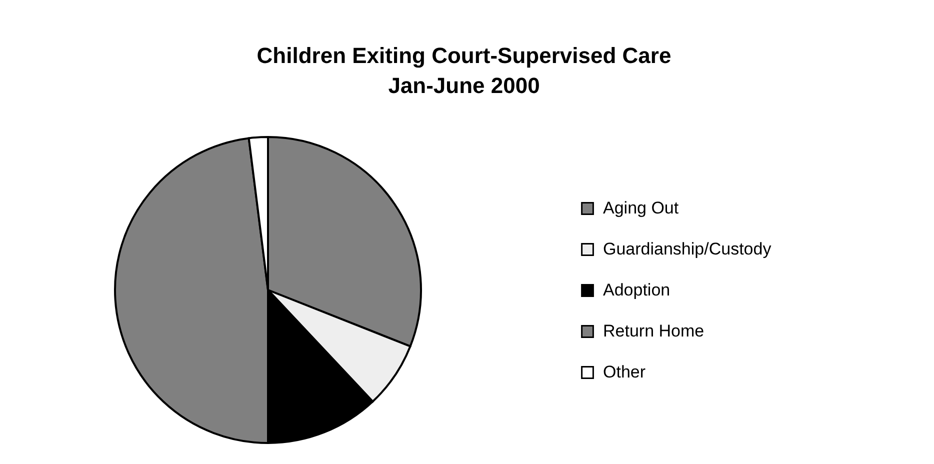 This screenshot has width=934, height=464. What do you see at coordinates (464, 85) in the screenshot?
I see `text: Jan-June 2000` at bounding box center [464, 85].